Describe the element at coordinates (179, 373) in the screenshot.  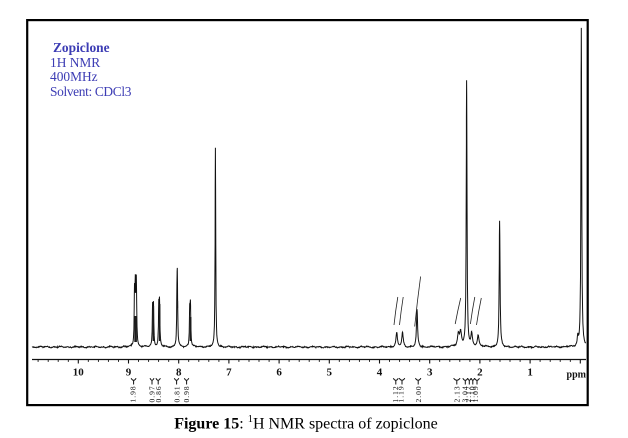
I see `svg-text: 8` at that location.